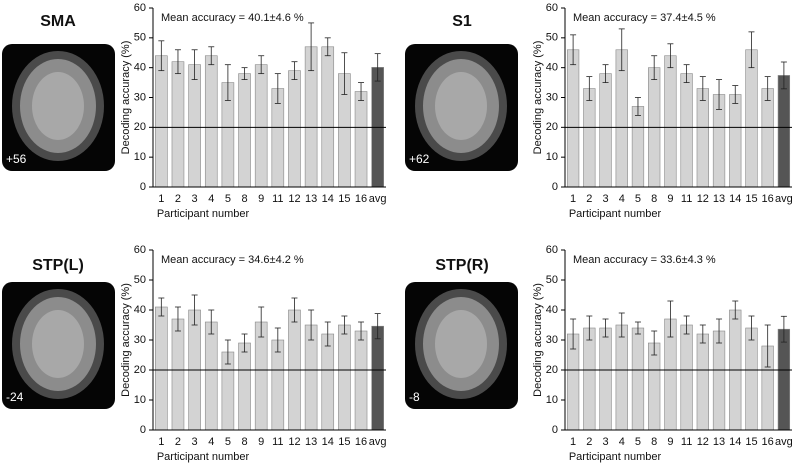  Describe the element at coordinates (644, 18) in the screenshot. I see `annotation: Mean accuracy = 37.4±4.5 %` at that location.